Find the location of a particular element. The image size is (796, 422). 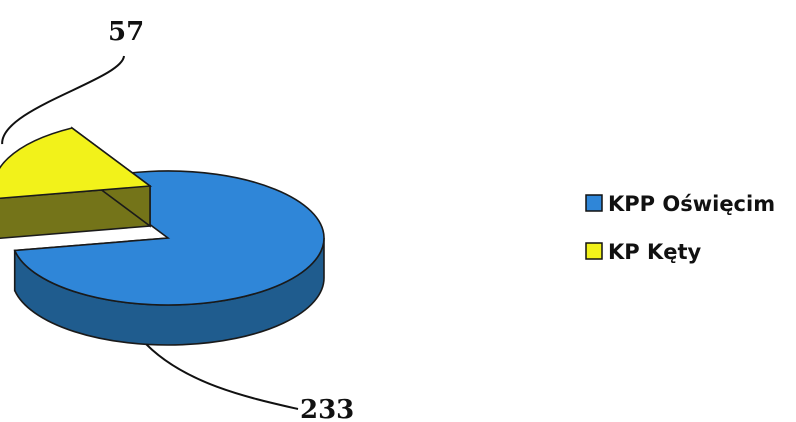

legend-item-kpp-oswiecim: KPP Oświęcim is located at coordinates (680, 204).